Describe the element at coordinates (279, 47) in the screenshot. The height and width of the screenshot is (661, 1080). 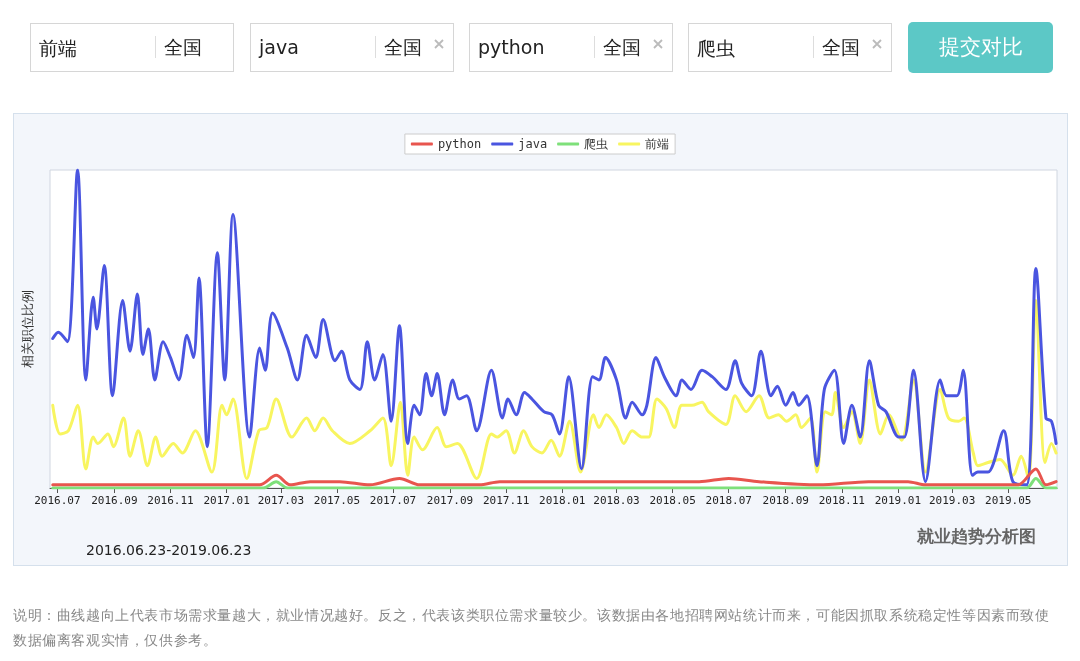
I see `text: java` at that location.